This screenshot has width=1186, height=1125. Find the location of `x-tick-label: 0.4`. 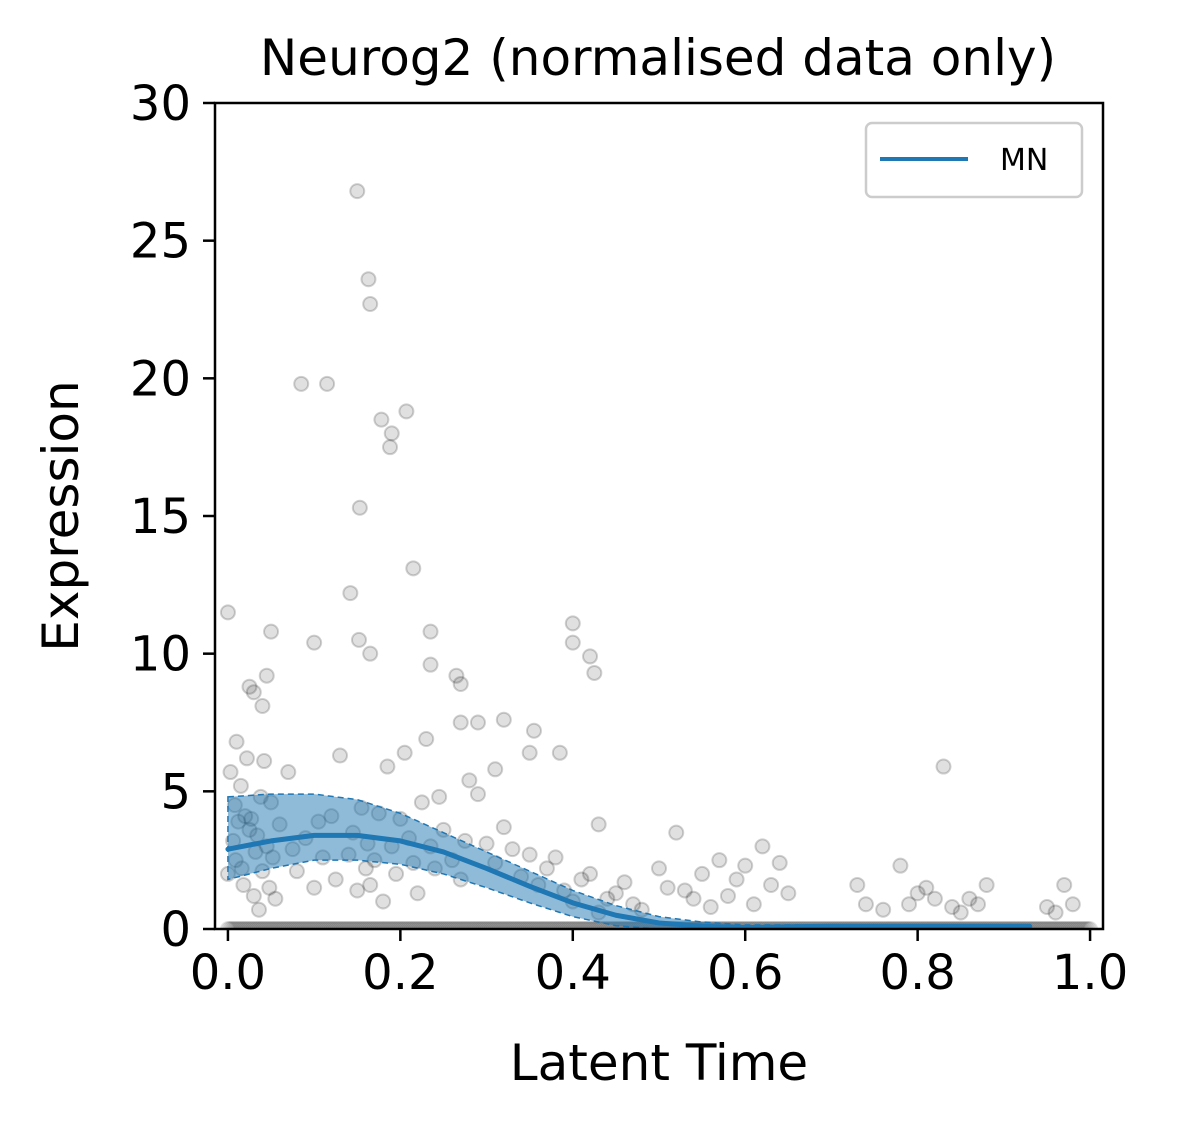

x-tick-label: 0.4 is located at coordinates (573, 973).